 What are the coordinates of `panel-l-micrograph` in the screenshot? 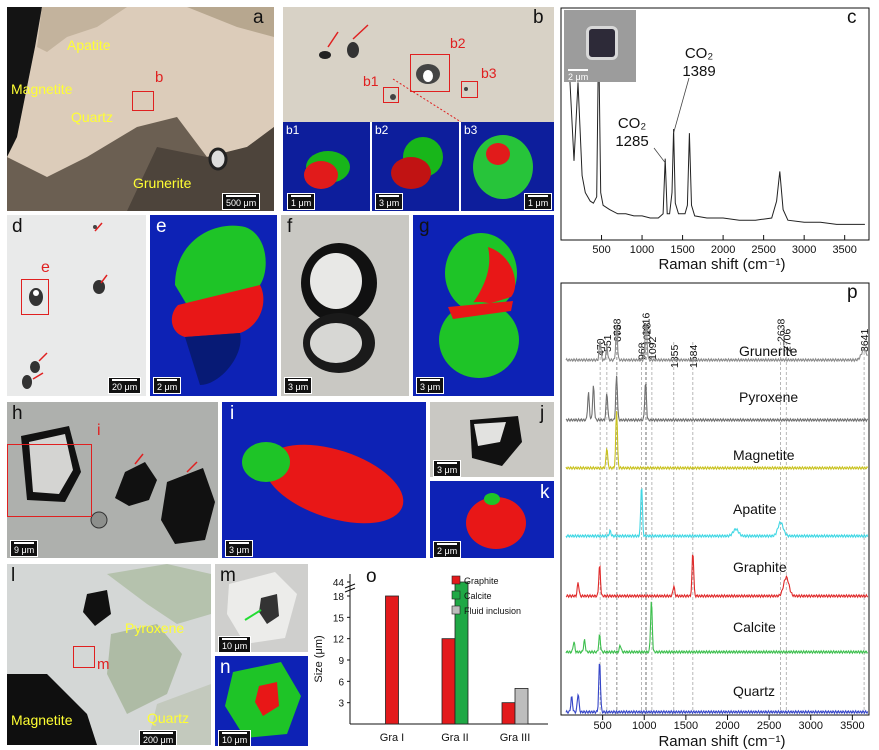 It's located at (109, 654).